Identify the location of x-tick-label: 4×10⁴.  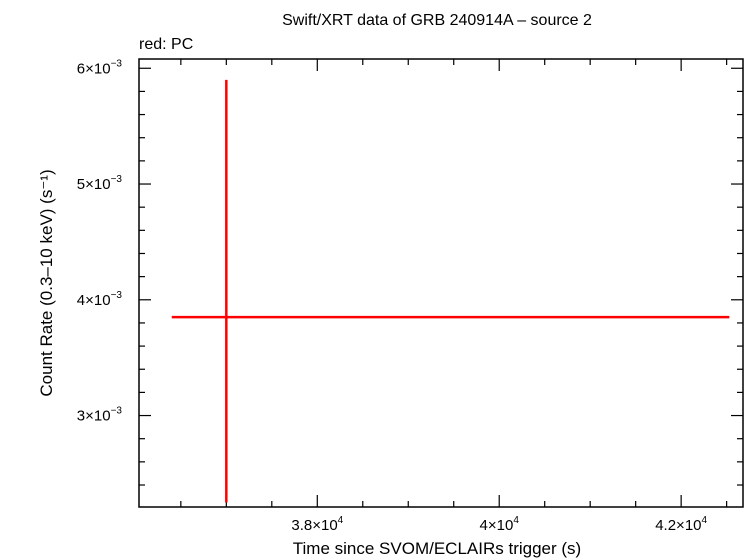
(500, 524).